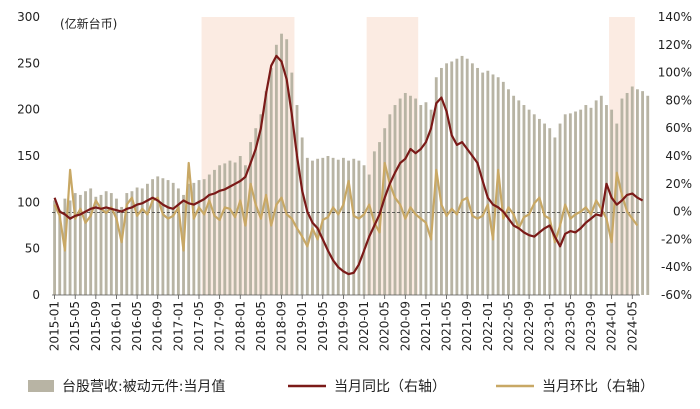  What do you see at coordinates (390, 387) in the screenshot?
I see `legend-label-yoy: 当月同比（右轴）` at bounding box center [390, 387].